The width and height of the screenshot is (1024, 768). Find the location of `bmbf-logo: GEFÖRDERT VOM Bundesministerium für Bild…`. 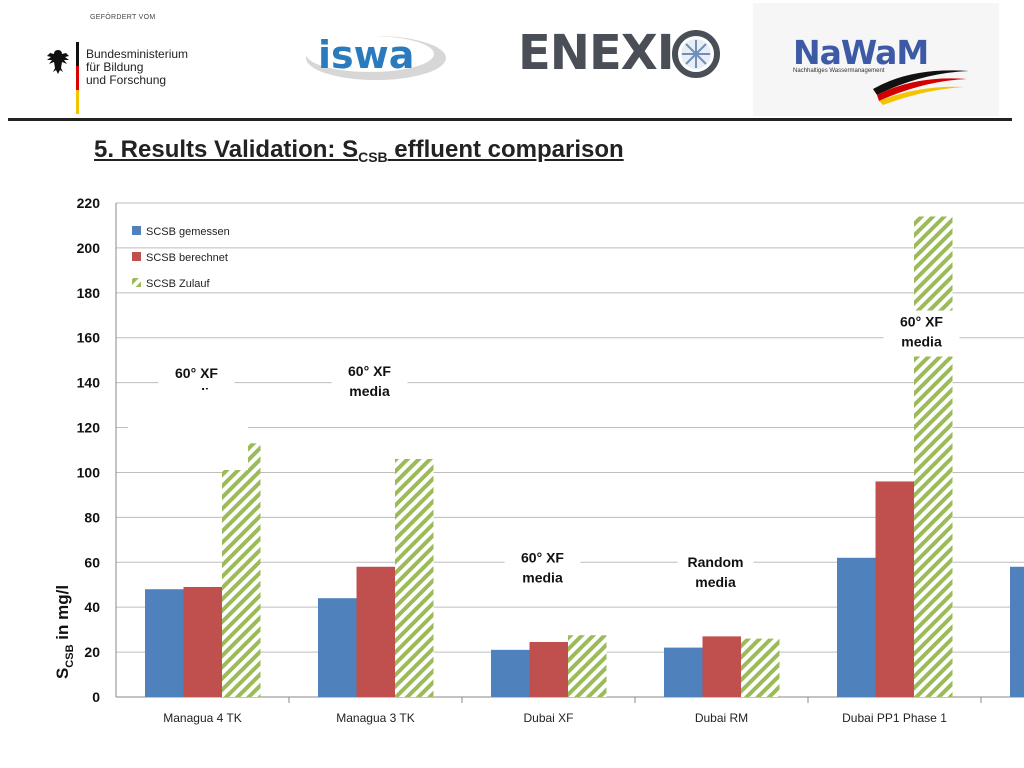

bmbf-logo: GEFÖRDERT VOM Bundesministerium für Bild… is located at coordinates (125, 61).